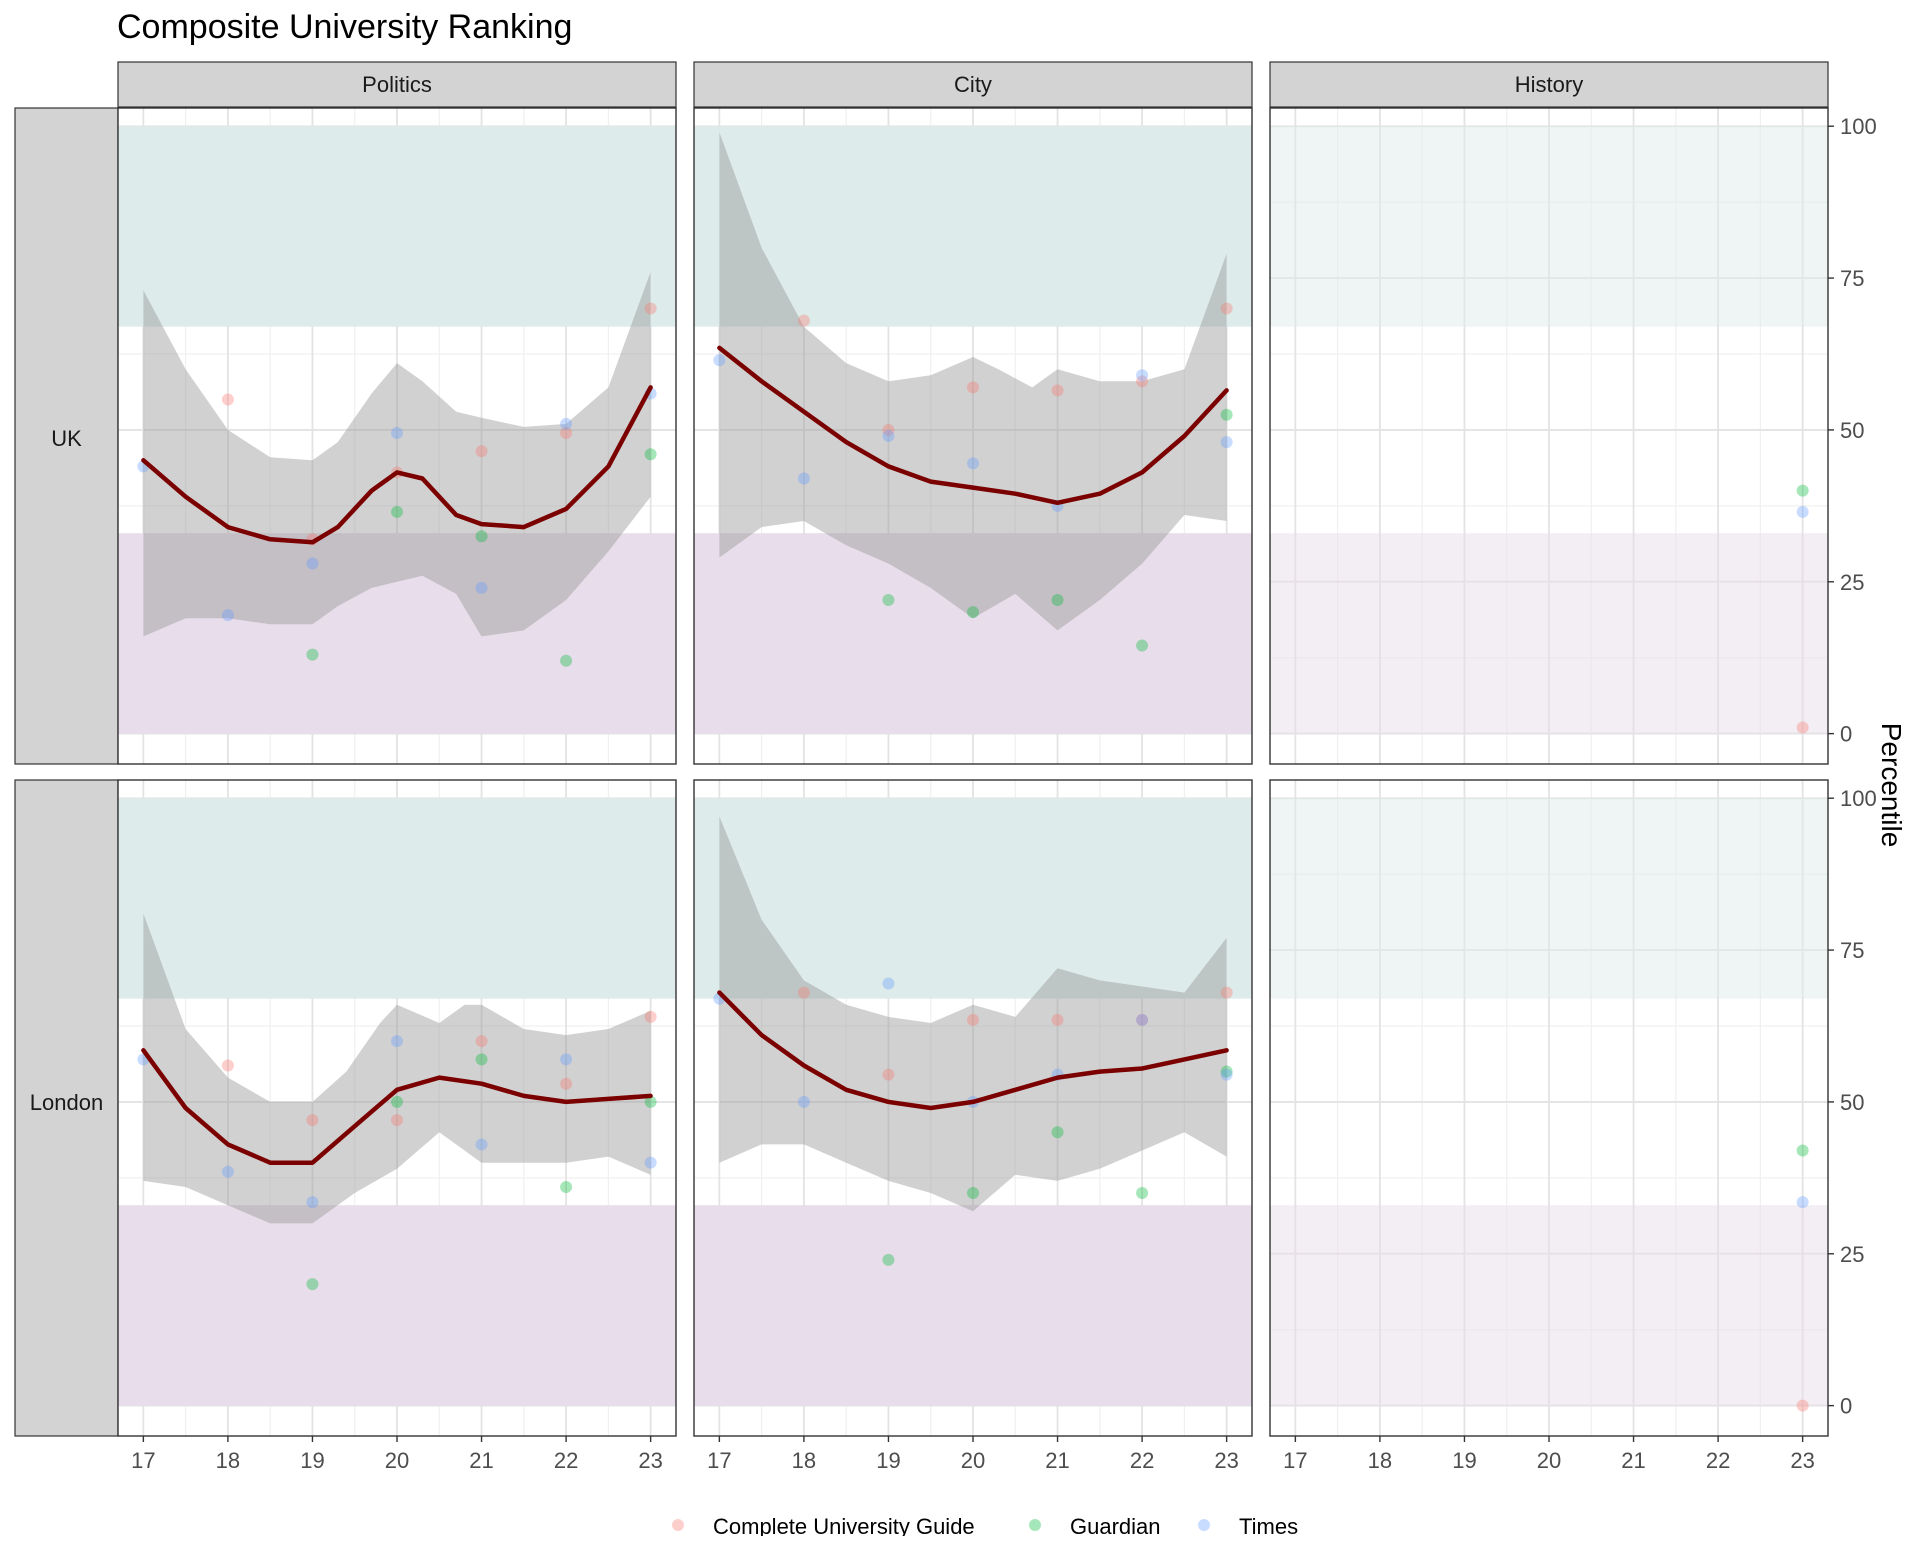 The image size is (1920, 1541). What do you see at coordinates (66, 1102) in the screenshot?
I see `row-strip-label: London` at bounding box center [66, 1102].